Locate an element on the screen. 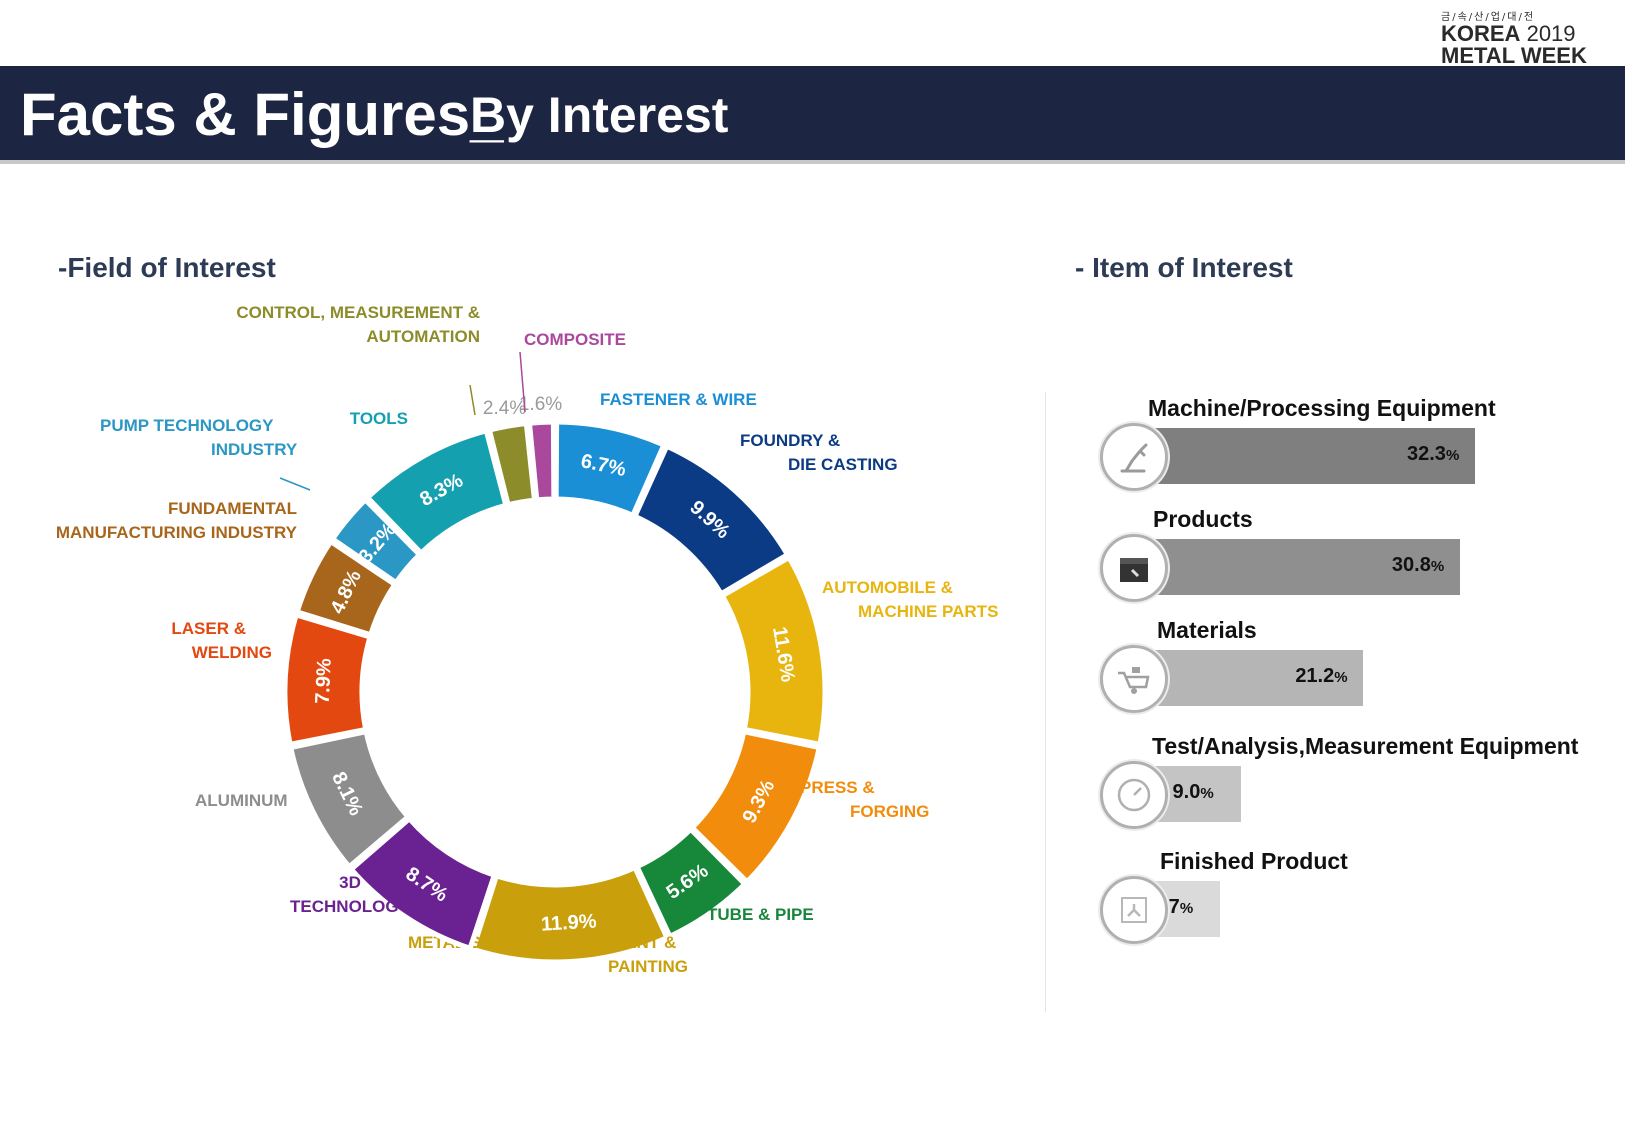 Image resolution: width=1625 pixels, height=1125 pixels. field-of-interest-heading: -Field of Interest is located at coordinates (167, 267).